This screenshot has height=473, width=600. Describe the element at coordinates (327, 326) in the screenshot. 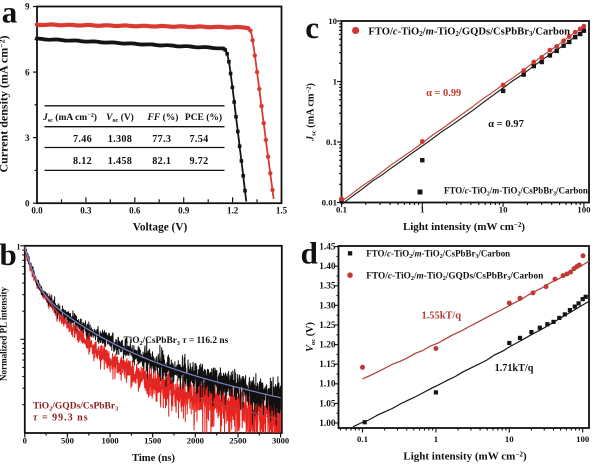

I see `svg-text: 1.25` at that location.